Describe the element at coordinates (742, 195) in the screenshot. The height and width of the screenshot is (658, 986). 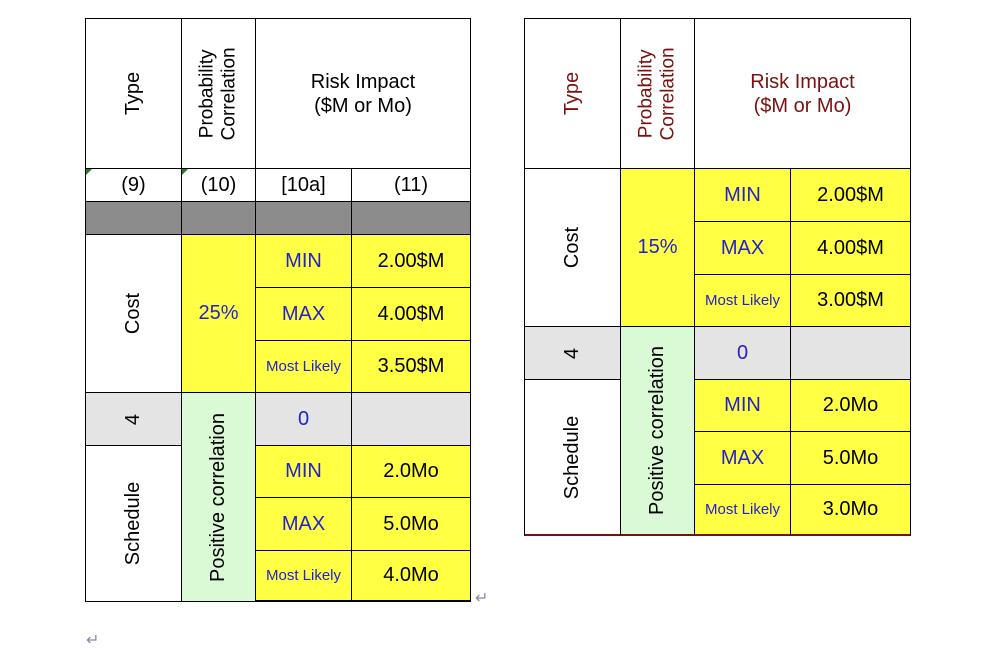
I see `right-cost-min-label: MIN` at that location.